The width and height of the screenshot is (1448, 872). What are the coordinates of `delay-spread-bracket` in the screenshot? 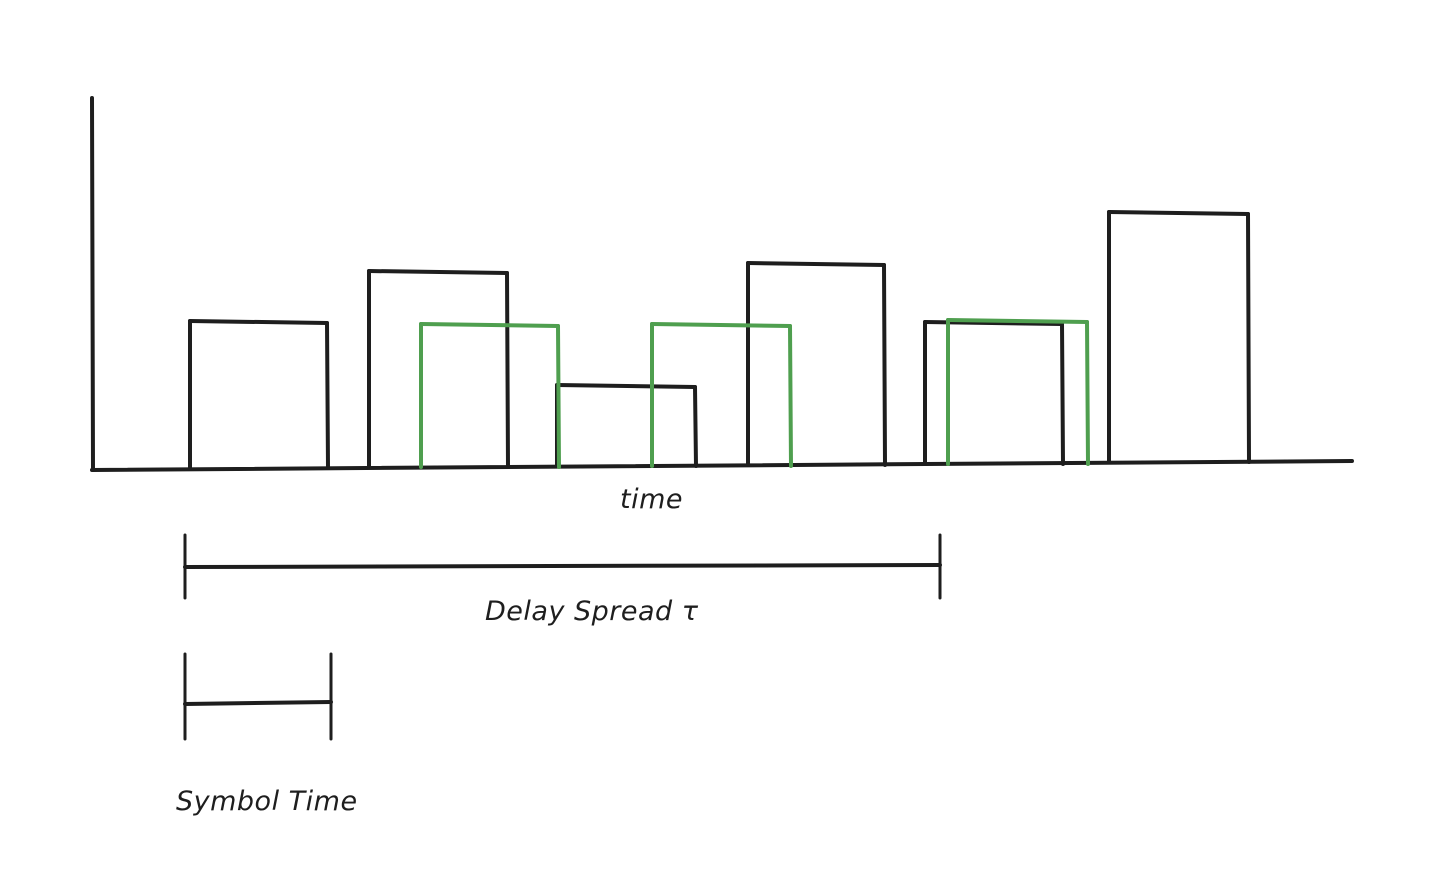 It's located at (562, 566).